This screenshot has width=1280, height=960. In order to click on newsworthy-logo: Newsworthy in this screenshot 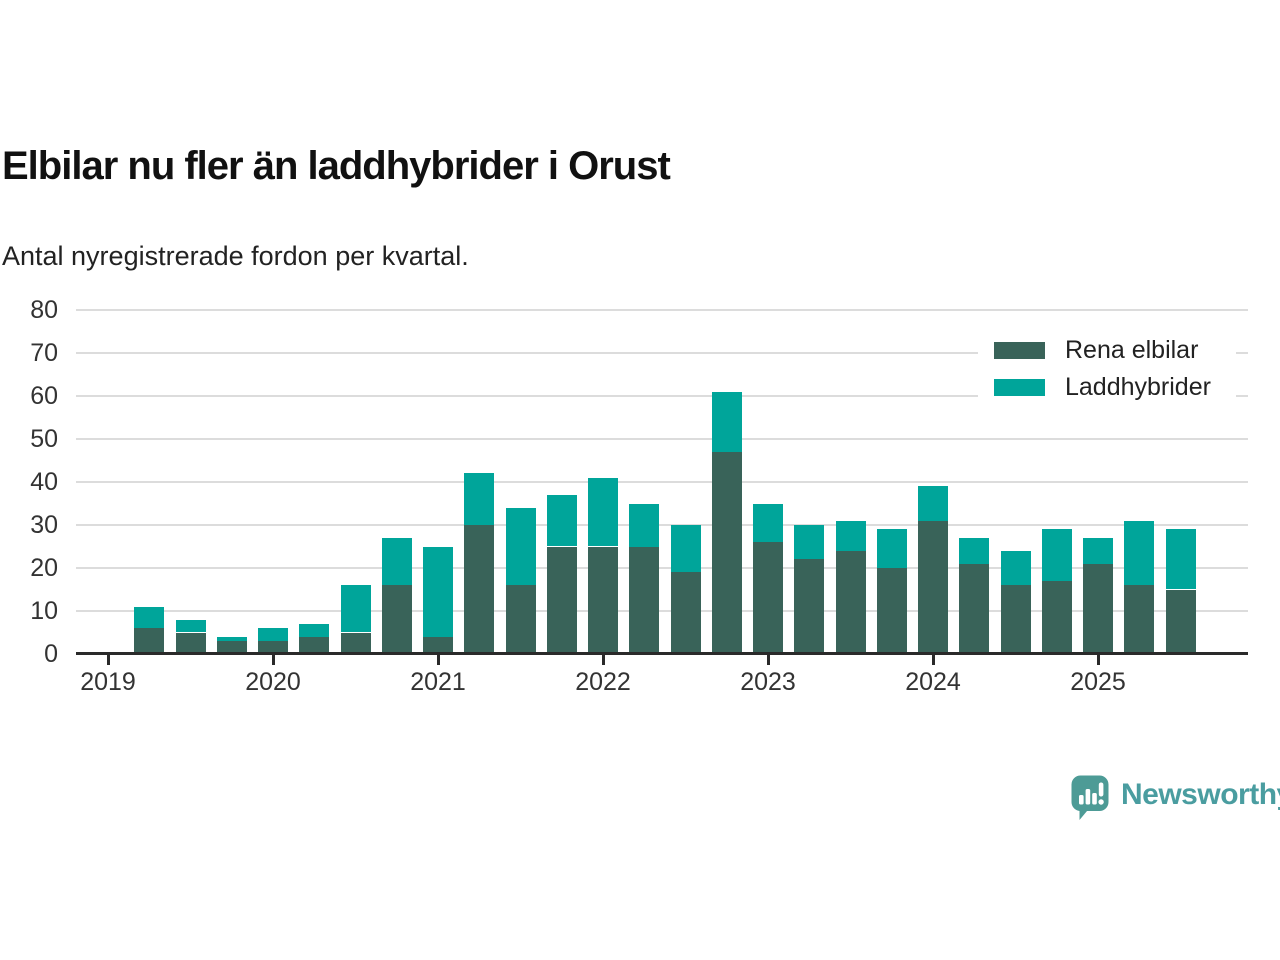, I will do `click(1175, 798)`.